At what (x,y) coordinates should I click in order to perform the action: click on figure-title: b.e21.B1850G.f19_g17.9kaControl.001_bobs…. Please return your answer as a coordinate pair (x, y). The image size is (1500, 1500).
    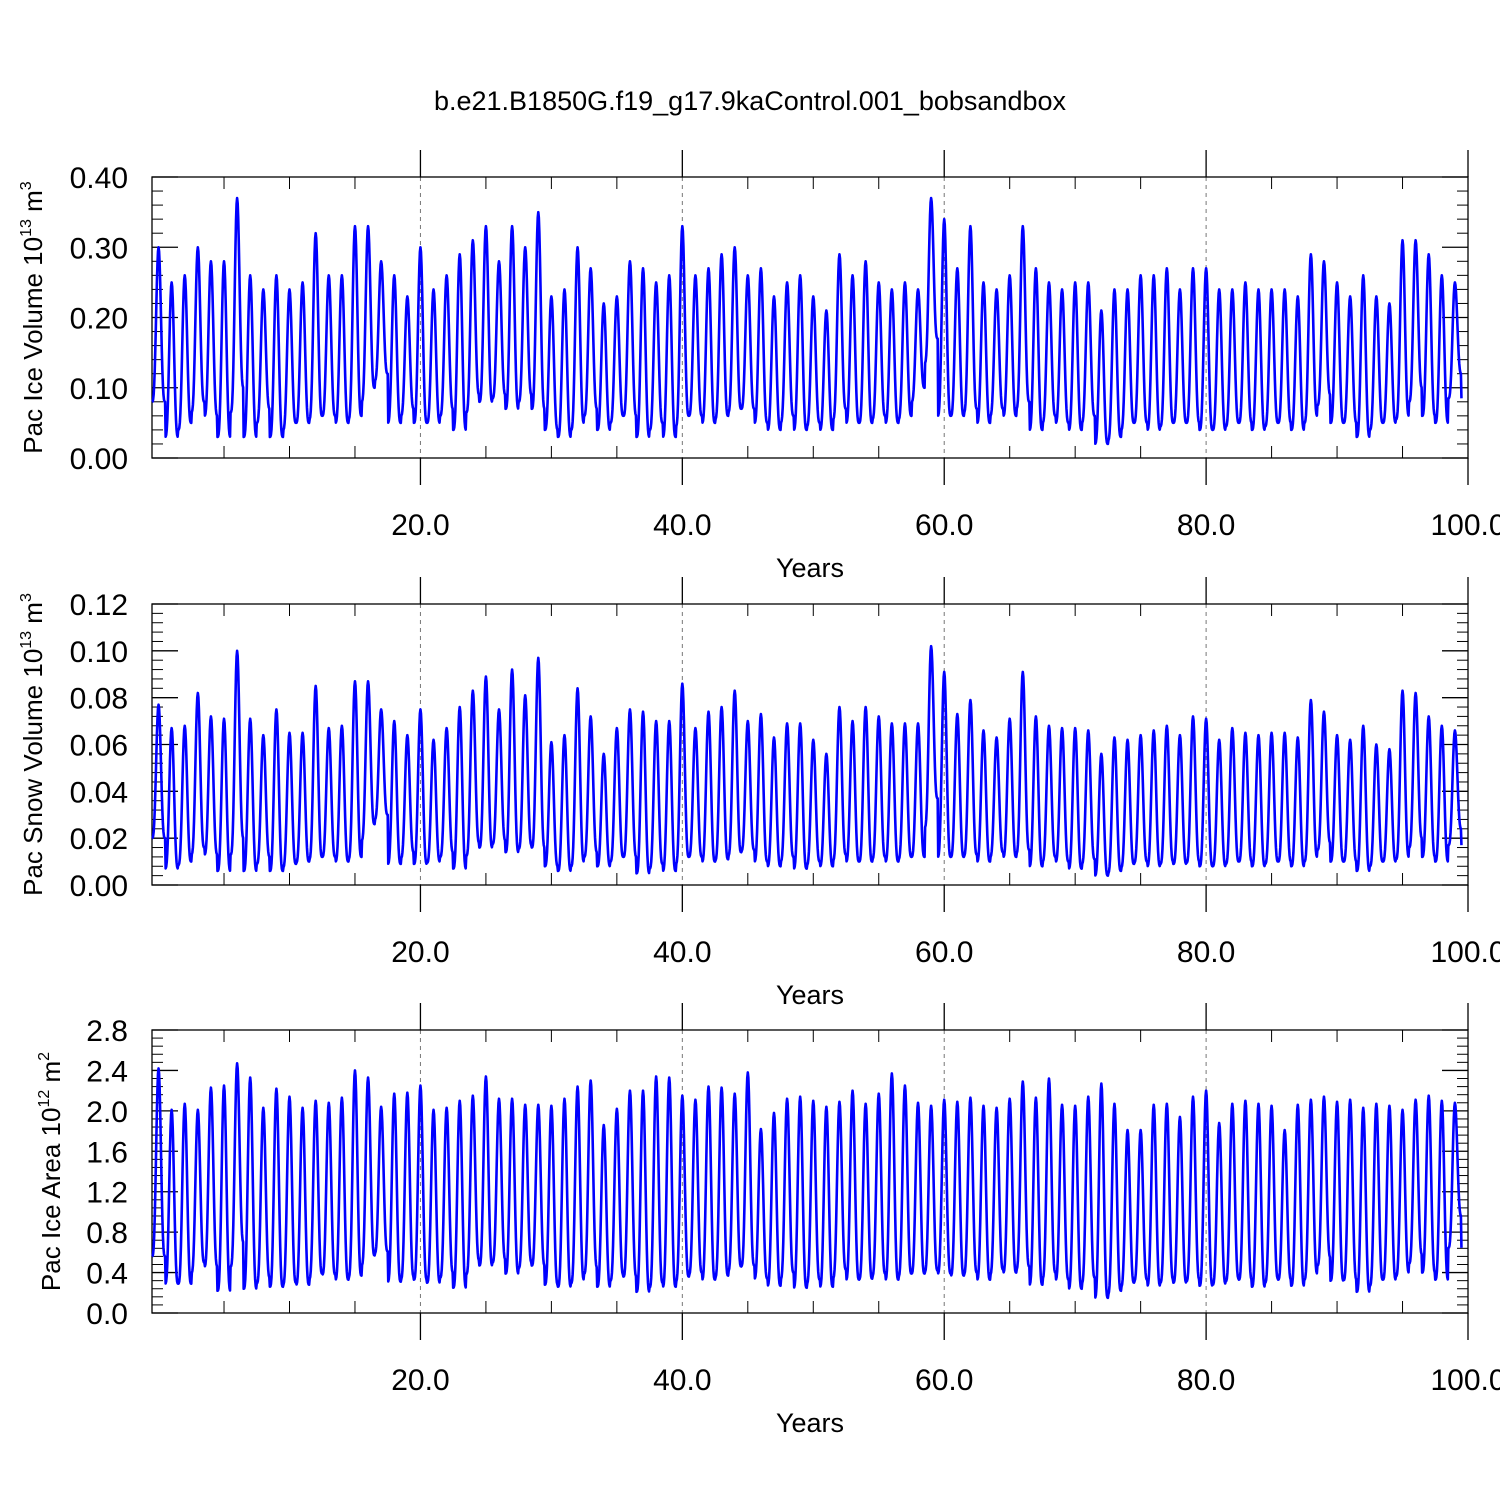
    Looking at the image, I should click on (749, 101).